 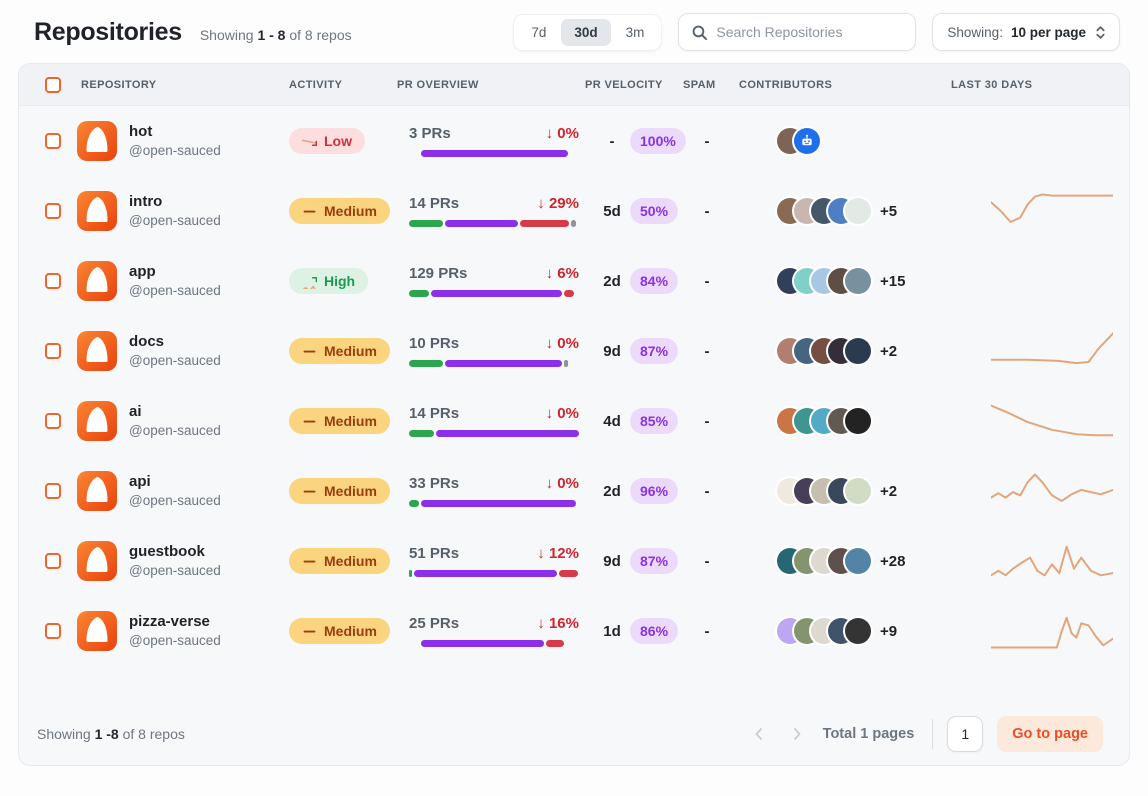 I want to click on time-filter-30d: 30d, so click(x=586, y=32).